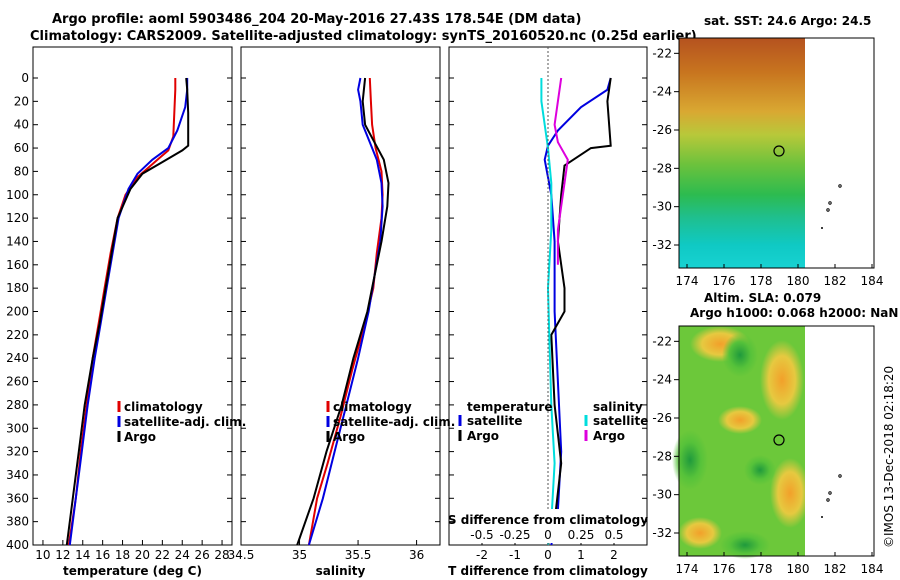 This screenshot has height=580, width=900. What do you see at coordinates (62, 555) in the screenshot?
I see `x-tick-label: 12` at bounding box center [62, 555].